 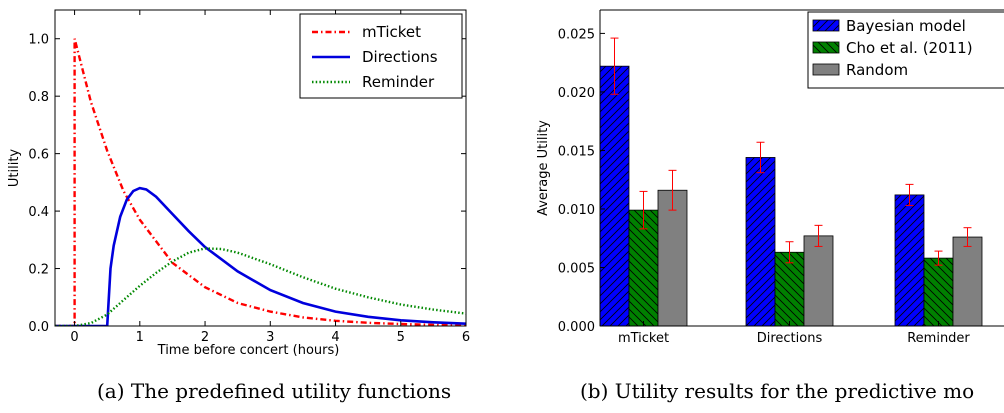 I want to click on legend-label-directions: Directions, so click(x=400, y=57).